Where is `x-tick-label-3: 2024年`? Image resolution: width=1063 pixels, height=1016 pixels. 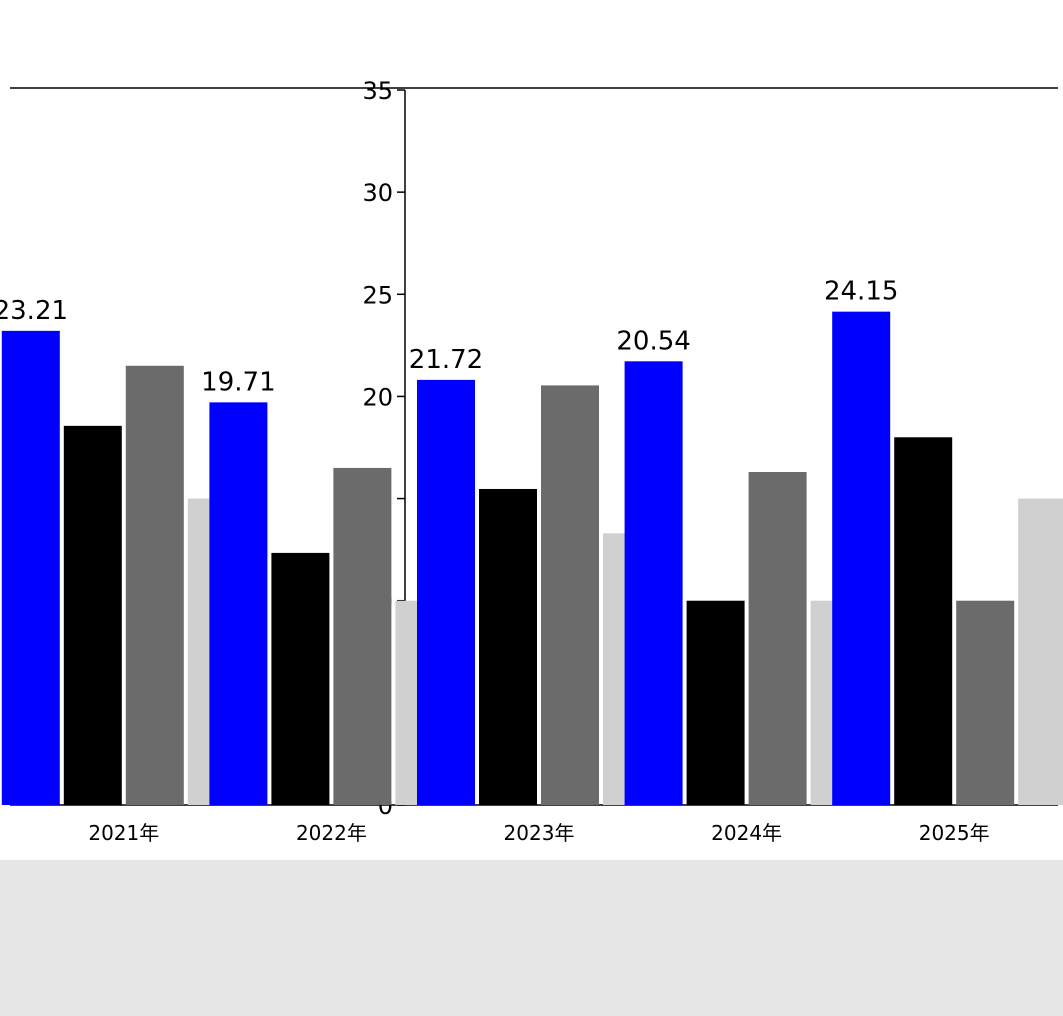
x-tick-label-3: 2024年 is located at coordinates (746, 833).